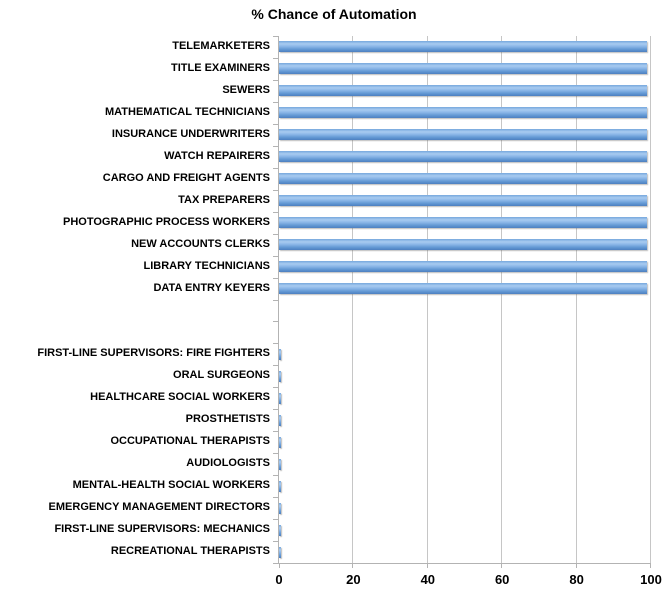 The height and width of the screenshot is (599, 668). I want to click on category-label: FIRST-LINE SUPERVISORS: FIRE FIGHTERS, so click(153, 353).